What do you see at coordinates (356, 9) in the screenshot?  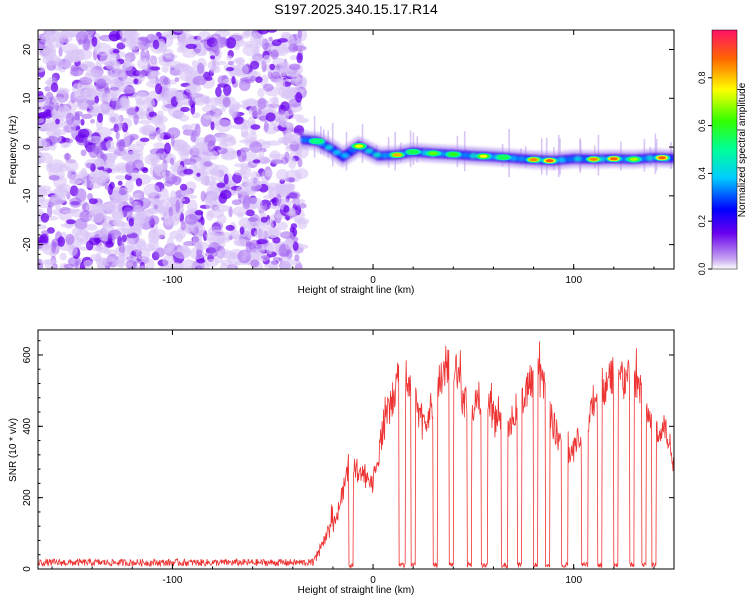 I see `figure-title: S197.2025.340.15.17.R14` at bounding box center [356, 9].